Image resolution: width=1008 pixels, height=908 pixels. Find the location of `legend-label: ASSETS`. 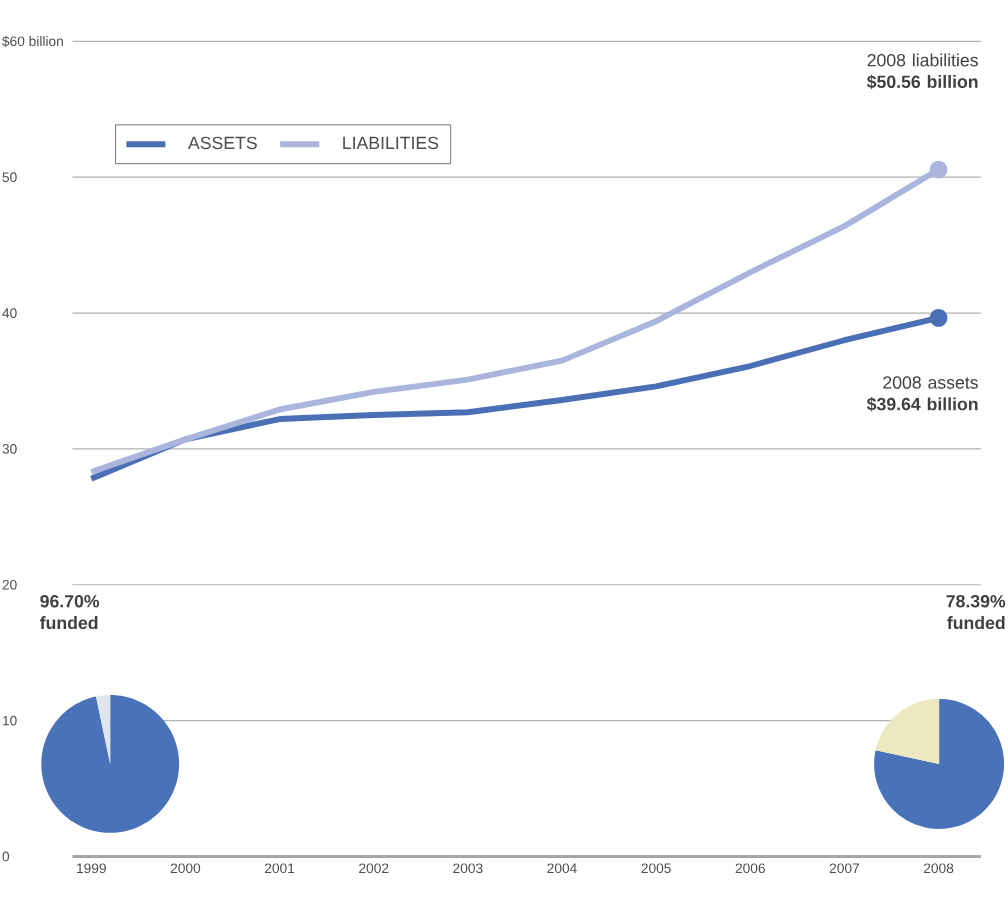

legend-label: ASSETS is located at coordinates (222, 143).